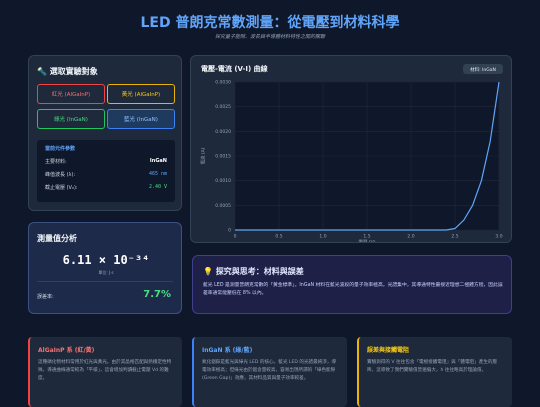 The image size is (540, 407). What do you see at coordinates (234, 68) in the screenshot?
I see `chart-title: 電壓-電流 (V-I) 曲線` at bounding box center [234, 68].